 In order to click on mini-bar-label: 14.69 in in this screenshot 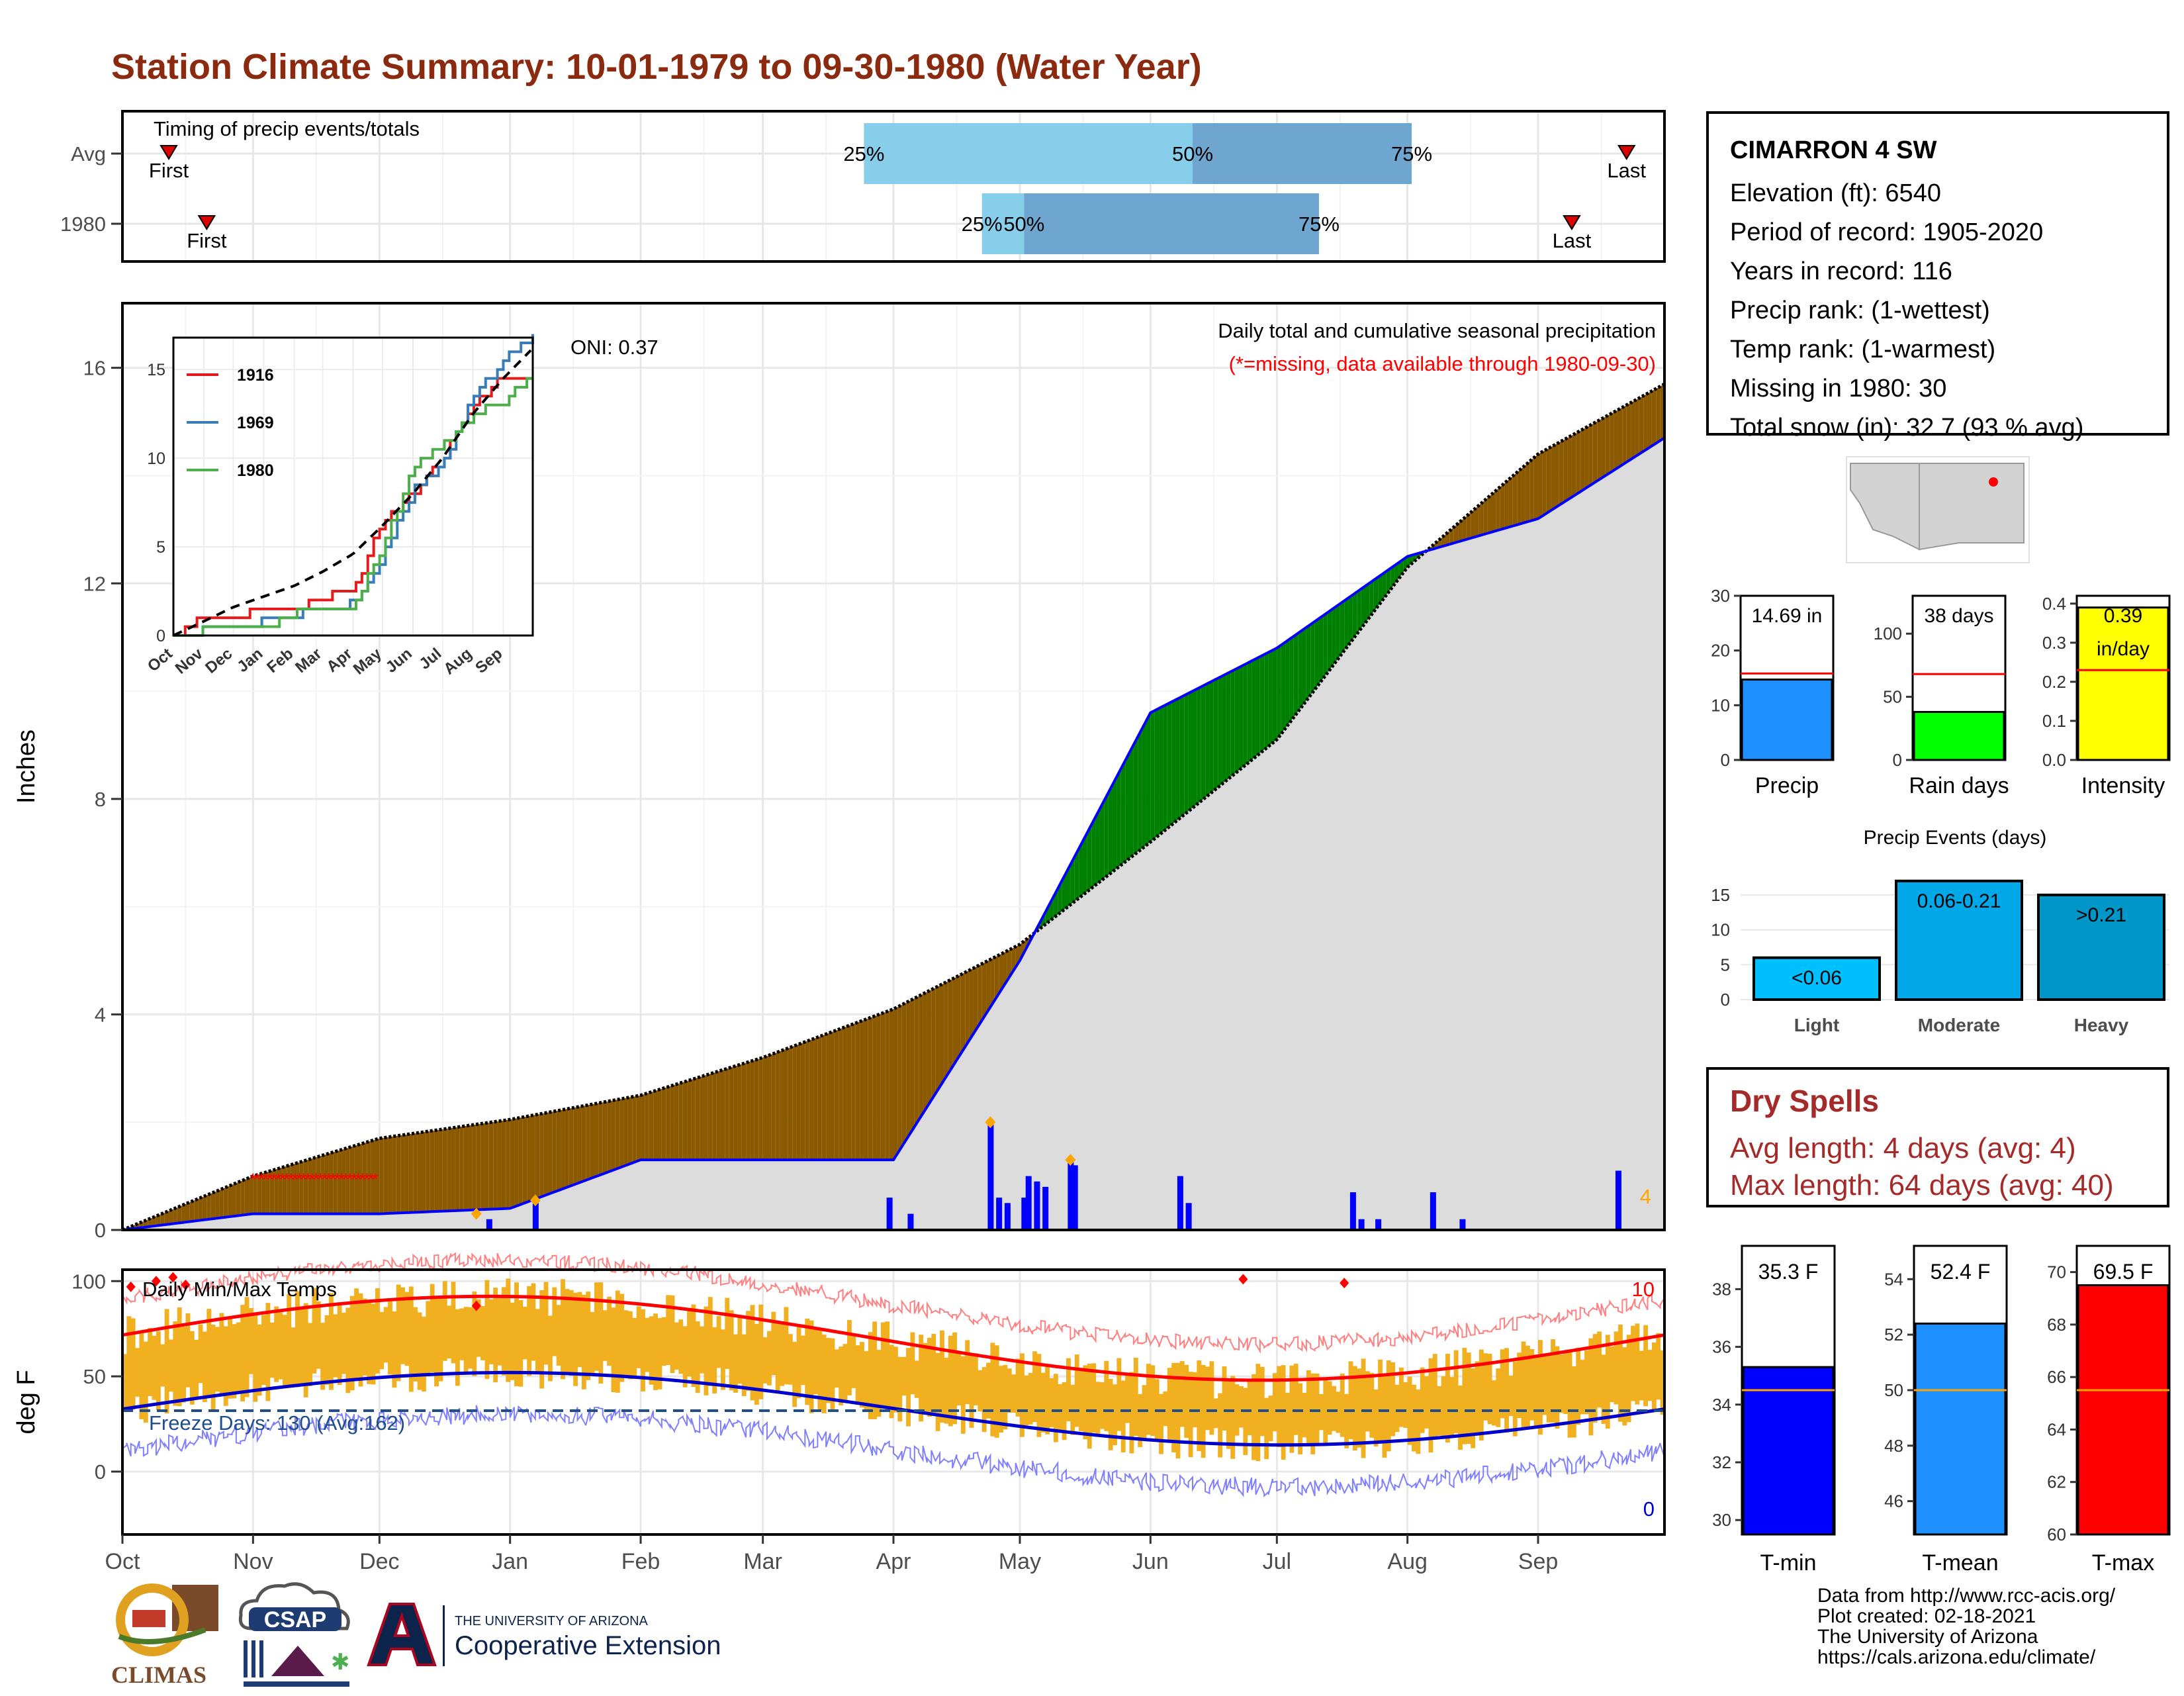, I will do `click(1787, 616)`.